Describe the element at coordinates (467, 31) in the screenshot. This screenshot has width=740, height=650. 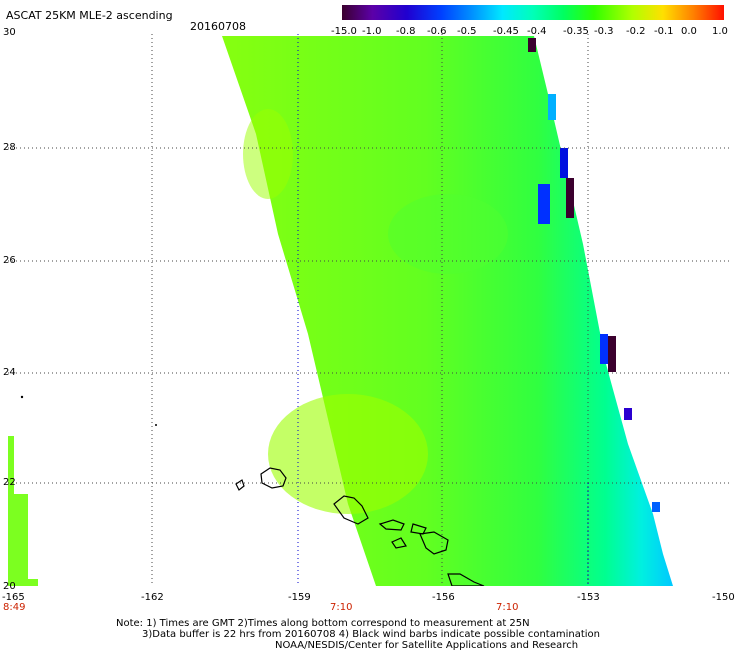
I see `colorbar-label: -0.5` at that location.